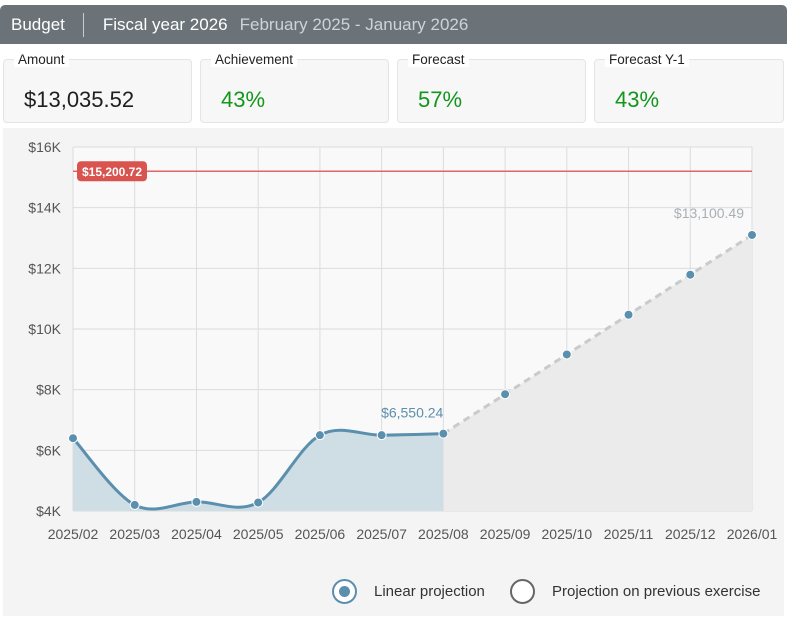 The height and width of the screenshot is (617, 788). Describe the element at coordinates (689, 87) in the screenshot. I see `stat-card-forecast-y1: Forecast Y-1 43%` at that location.